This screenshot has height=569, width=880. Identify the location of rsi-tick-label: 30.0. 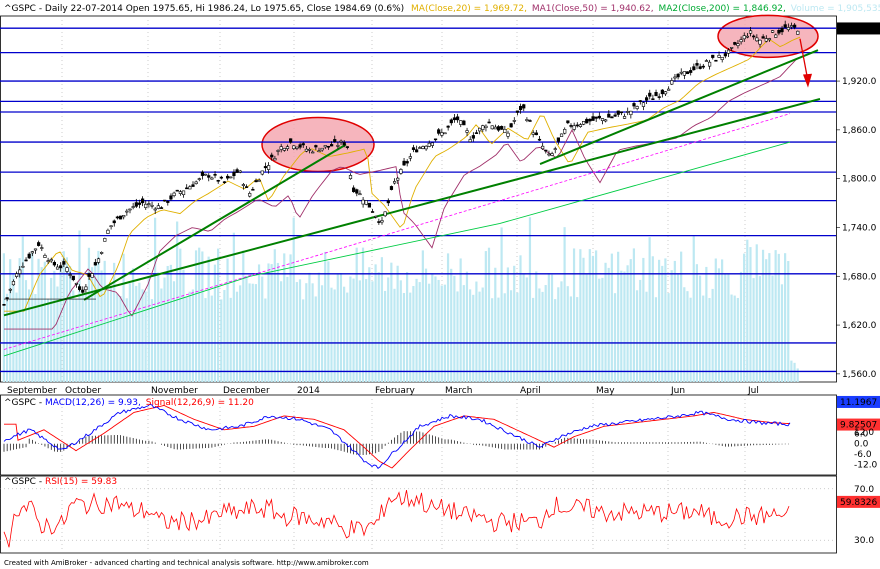
(864, 541).